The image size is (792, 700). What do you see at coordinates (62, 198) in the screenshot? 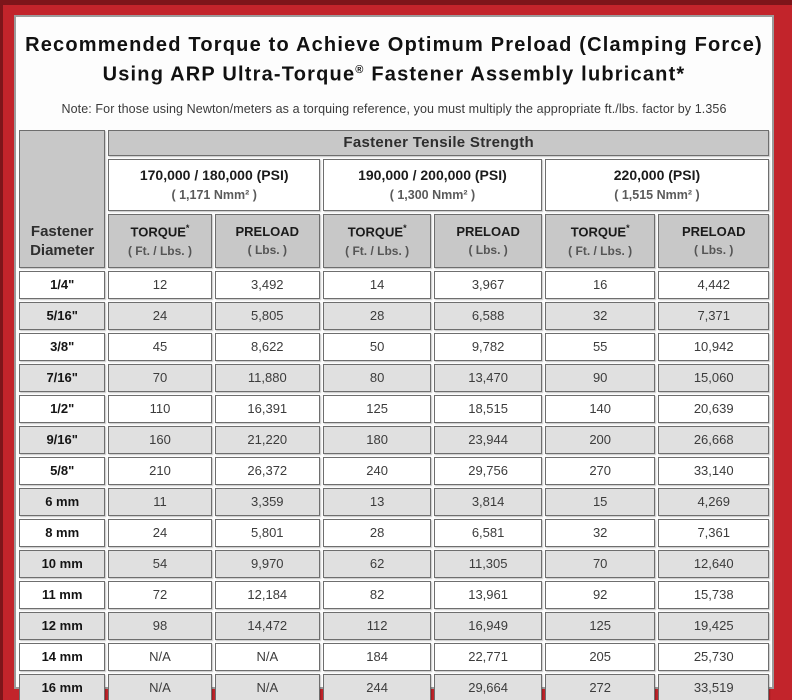
I see `corner-header-fastener-diameter: Fastener Diameter` at bounding box center [62, 198].